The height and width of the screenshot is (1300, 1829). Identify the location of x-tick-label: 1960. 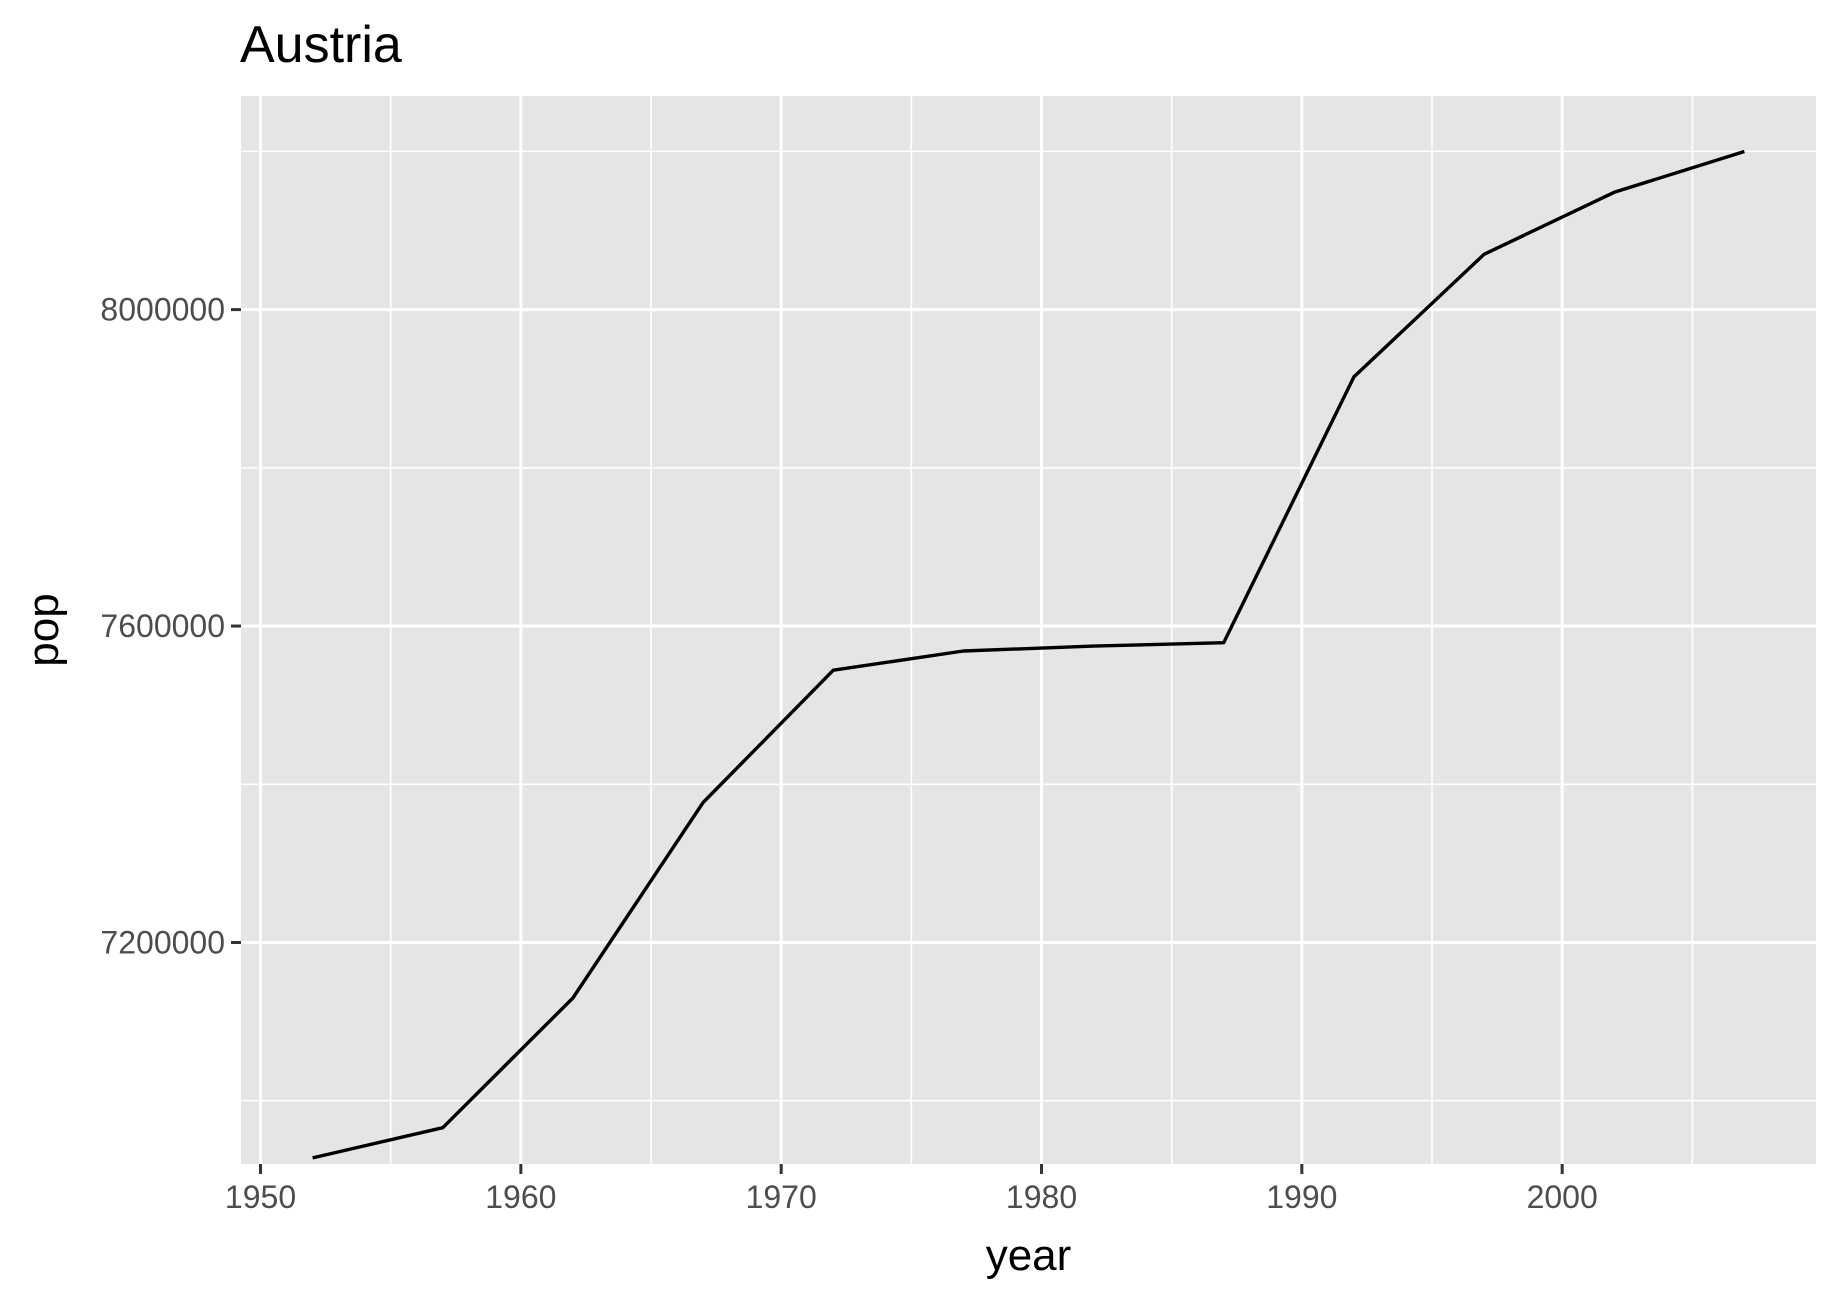
(520, 1197).